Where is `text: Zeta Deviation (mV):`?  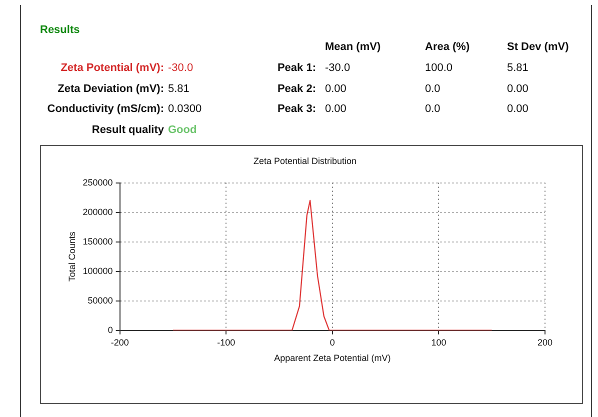 text: Zeta Deviation (mV): is located at coordinates (111, 89).